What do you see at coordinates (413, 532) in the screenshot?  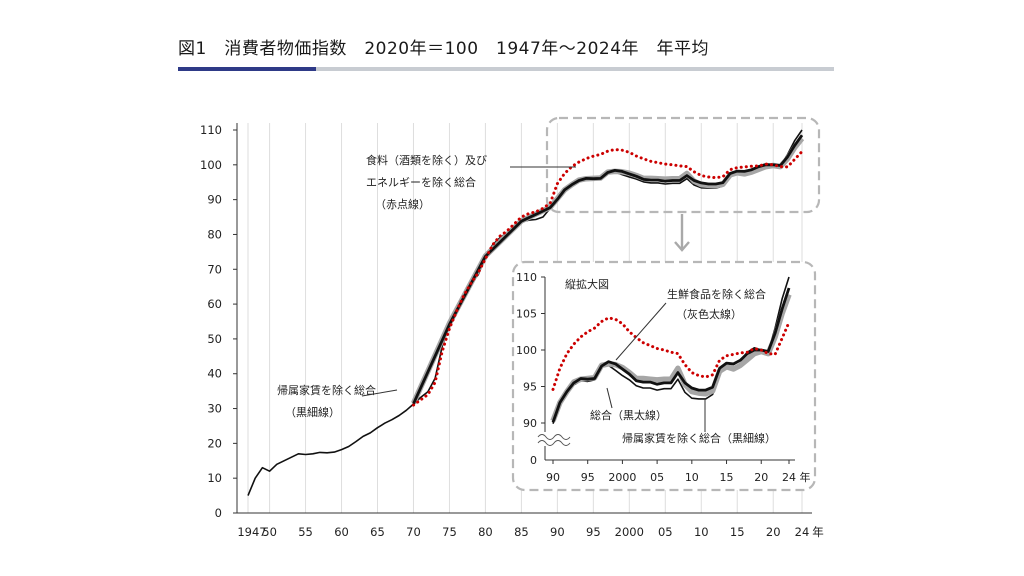 I see `main-x-tick-label: 70` at bounding box center [413, 532].